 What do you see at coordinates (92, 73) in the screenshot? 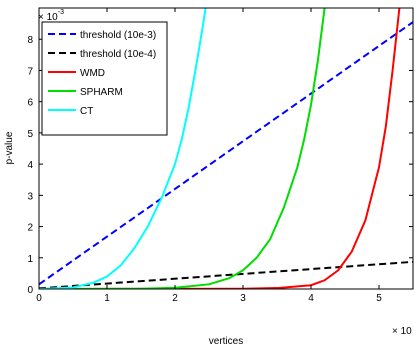
I see `legend-label-2: WMD` at bounding box center [92, 73].